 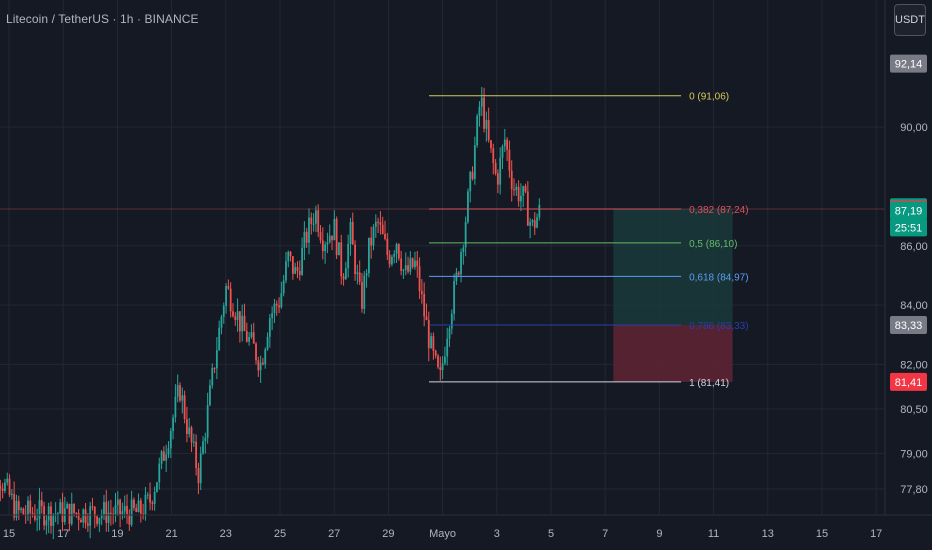 What do you see at coordinates (713, 534) in the screenshot?
I see `time-tick-label: 11` at bounding box center [713, 534].